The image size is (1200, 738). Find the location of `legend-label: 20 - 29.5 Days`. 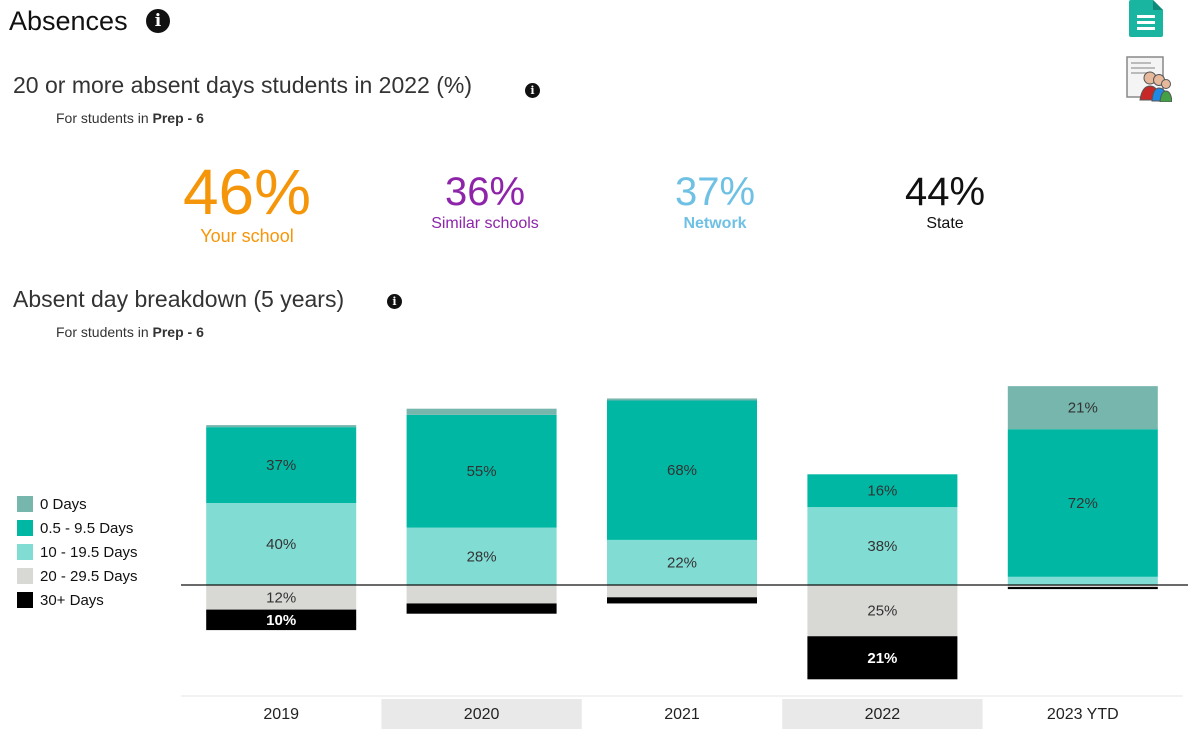

legend-label: 20 - 29.5 Days is located at coordinates (89, 576).